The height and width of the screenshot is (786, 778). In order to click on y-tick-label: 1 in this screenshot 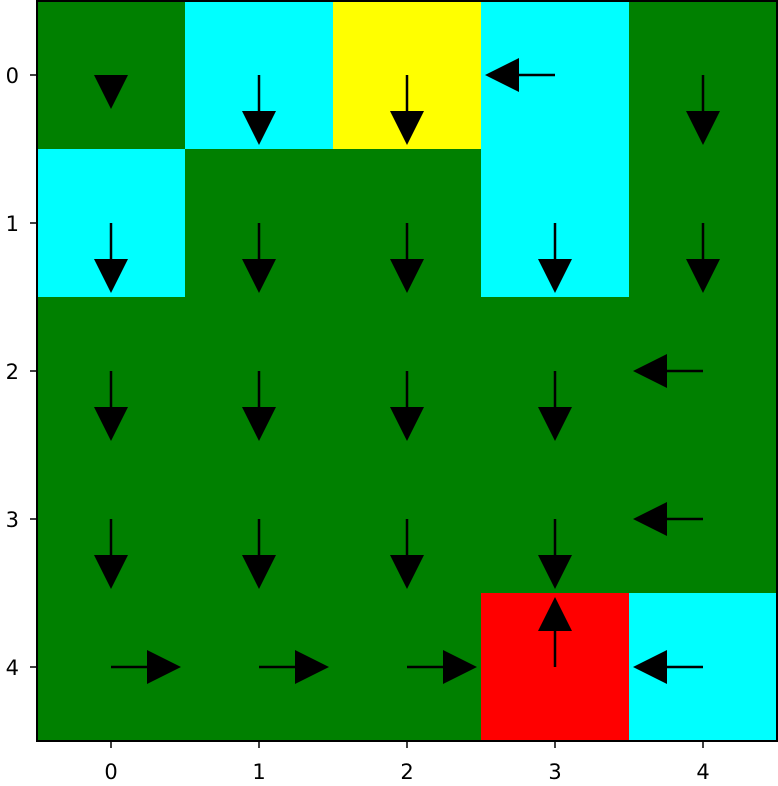, I will do `click(12, 224)`.